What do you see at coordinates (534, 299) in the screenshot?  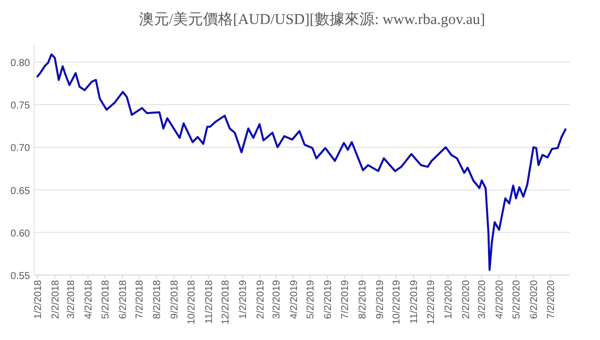 I see `x-tick-label: 6/2/2020` at bounding box center [534, 299].